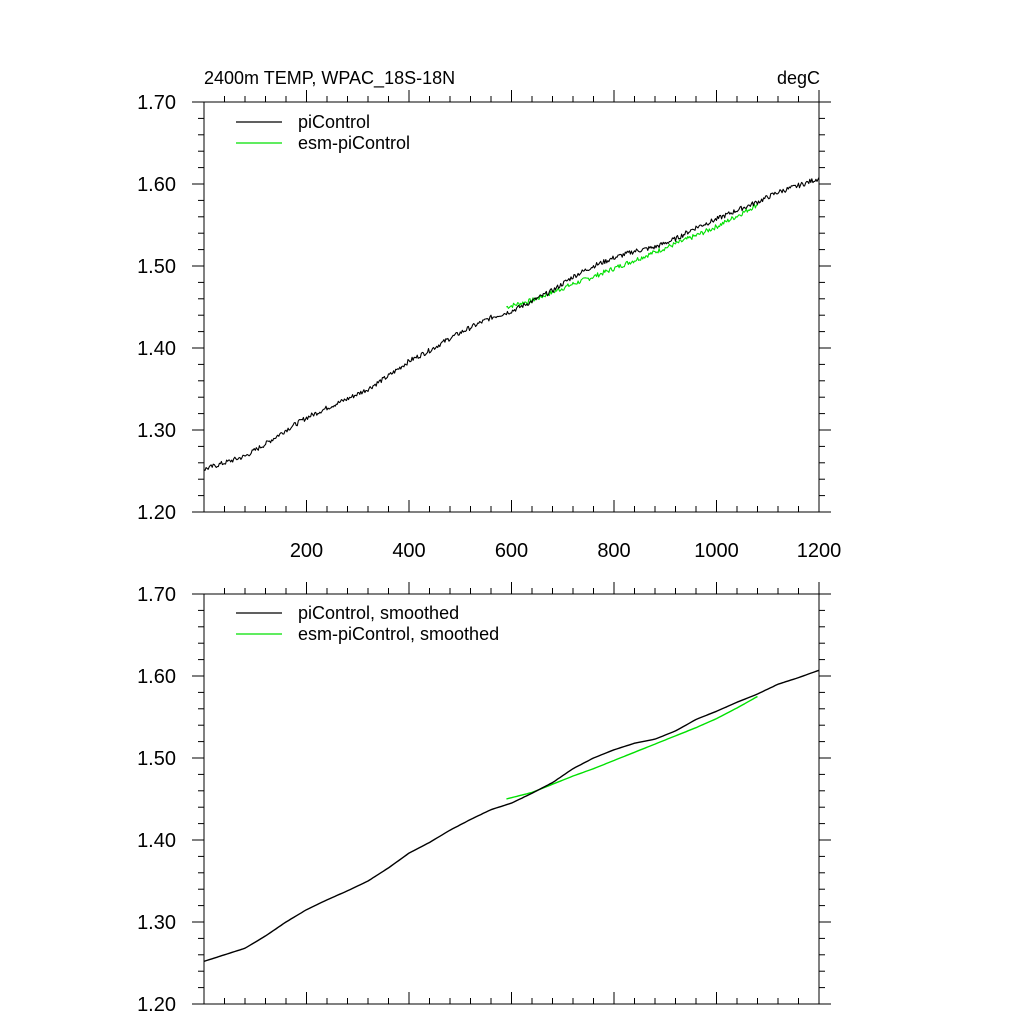  I want to click on x-tick-label: 200, so click(306, 551).